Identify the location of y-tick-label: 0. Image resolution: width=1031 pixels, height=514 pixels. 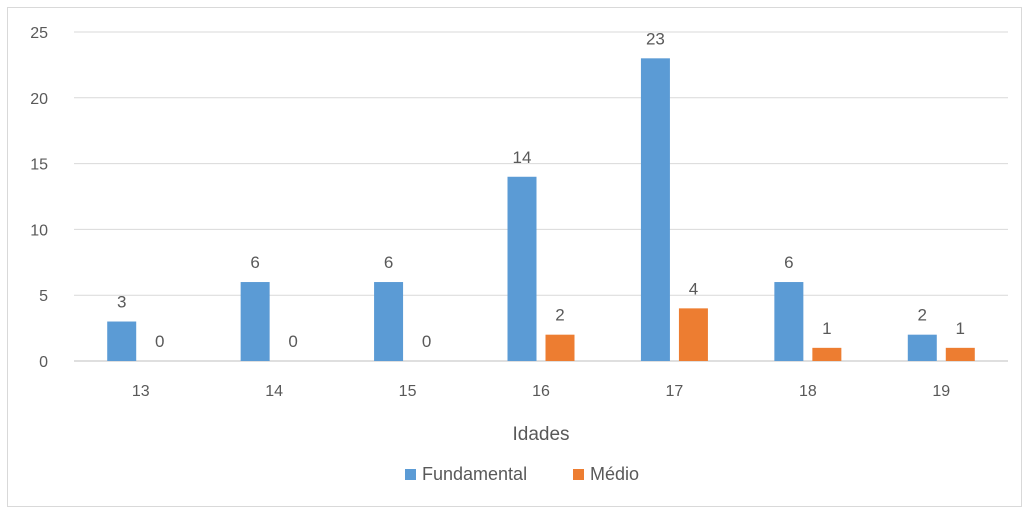
(43, 362).